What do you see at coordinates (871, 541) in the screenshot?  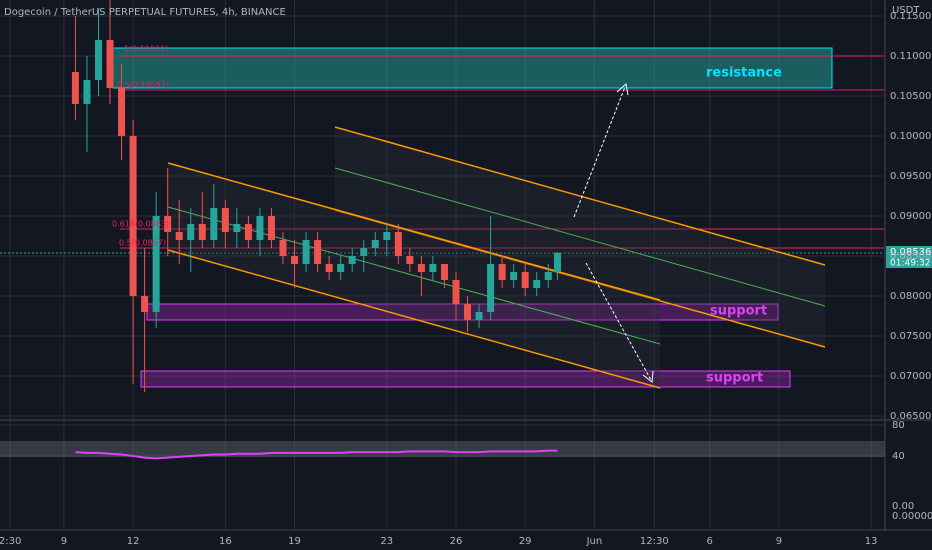 I see `x-tick-label: 13` at bounding box center [871, 541].